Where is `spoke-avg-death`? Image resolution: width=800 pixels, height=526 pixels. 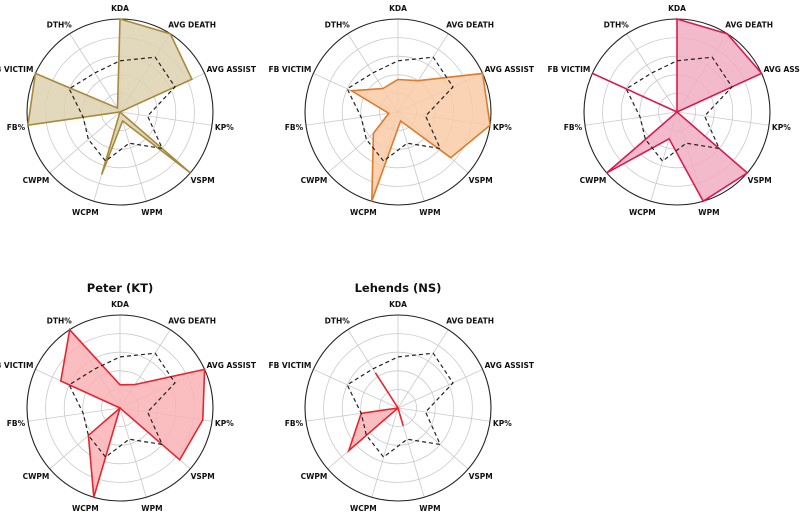
spoke-avg-death is located at coordinates (423, 369).